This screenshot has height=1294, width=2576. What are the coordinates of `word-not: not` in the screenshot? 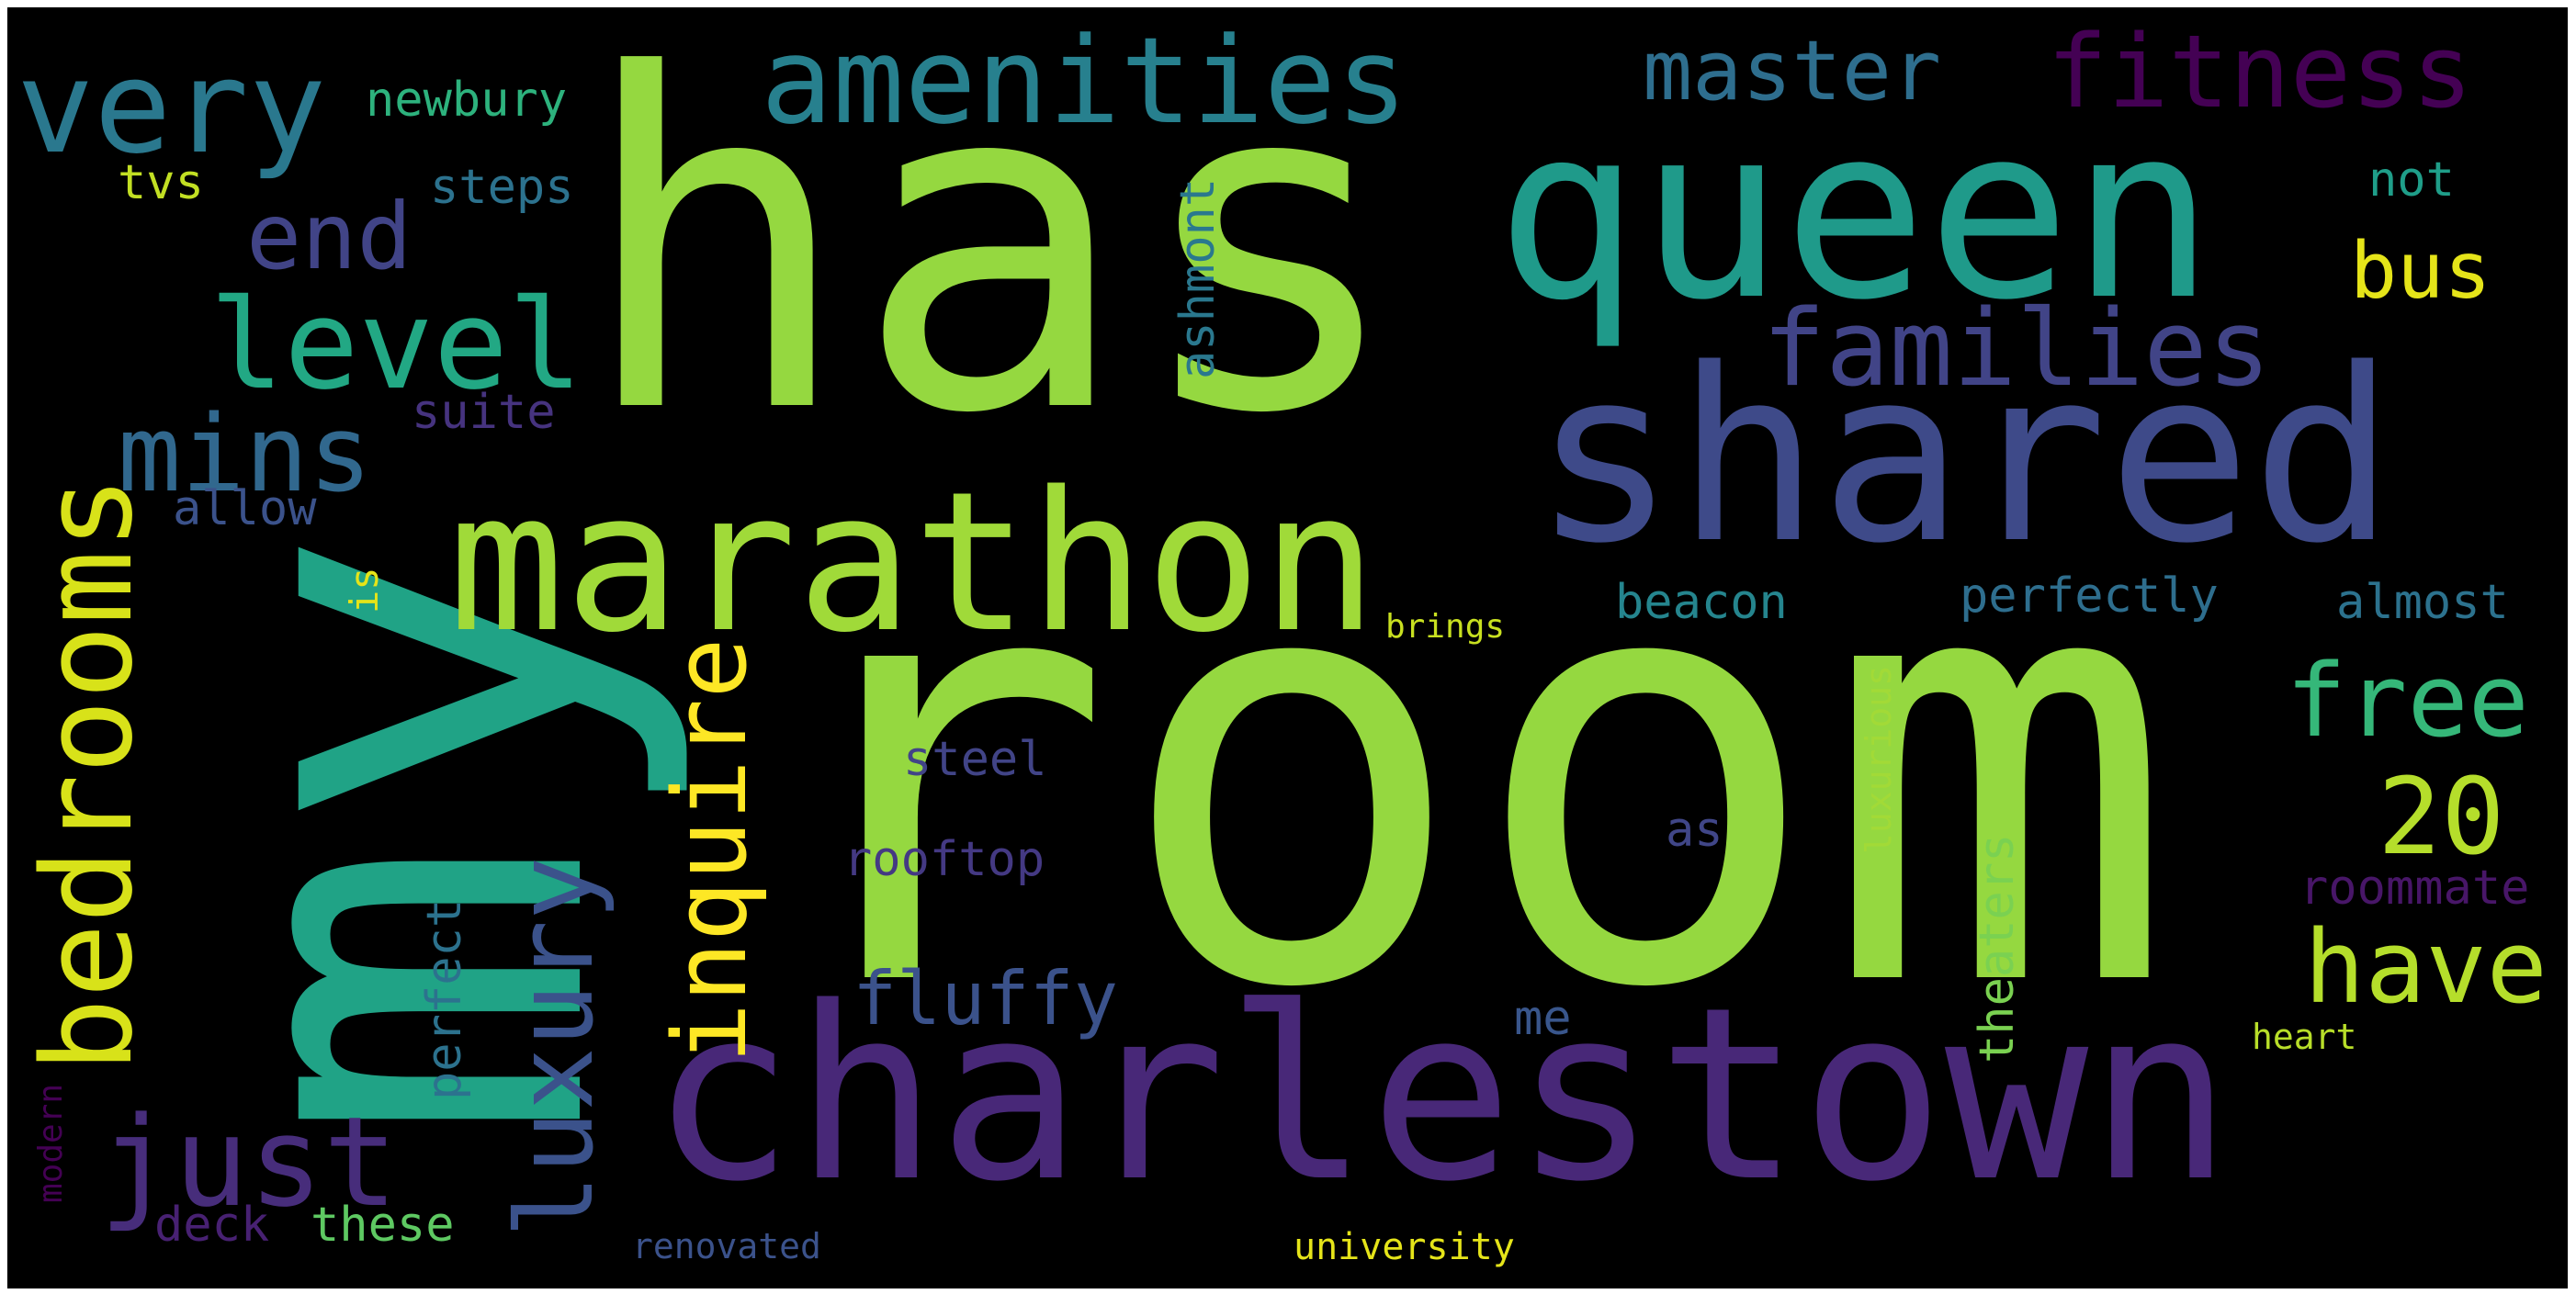 It's located at (2411, 180).